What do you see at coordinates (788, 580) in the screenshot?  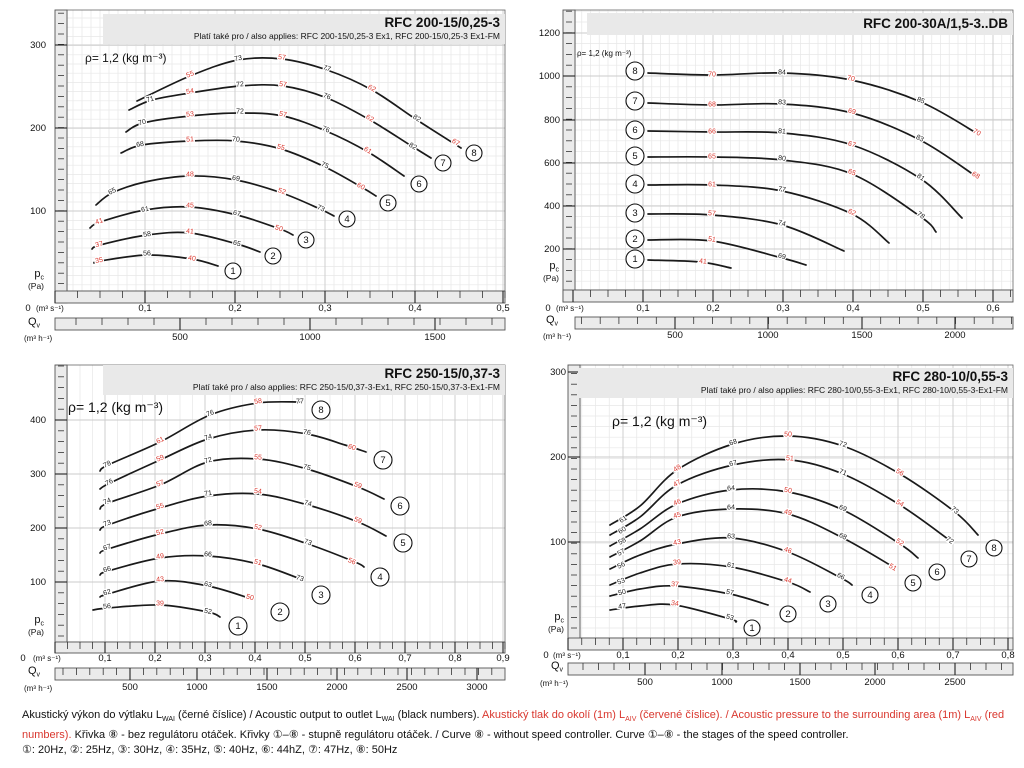 I see `curve-label: 44` at bounding box center [788, 580].